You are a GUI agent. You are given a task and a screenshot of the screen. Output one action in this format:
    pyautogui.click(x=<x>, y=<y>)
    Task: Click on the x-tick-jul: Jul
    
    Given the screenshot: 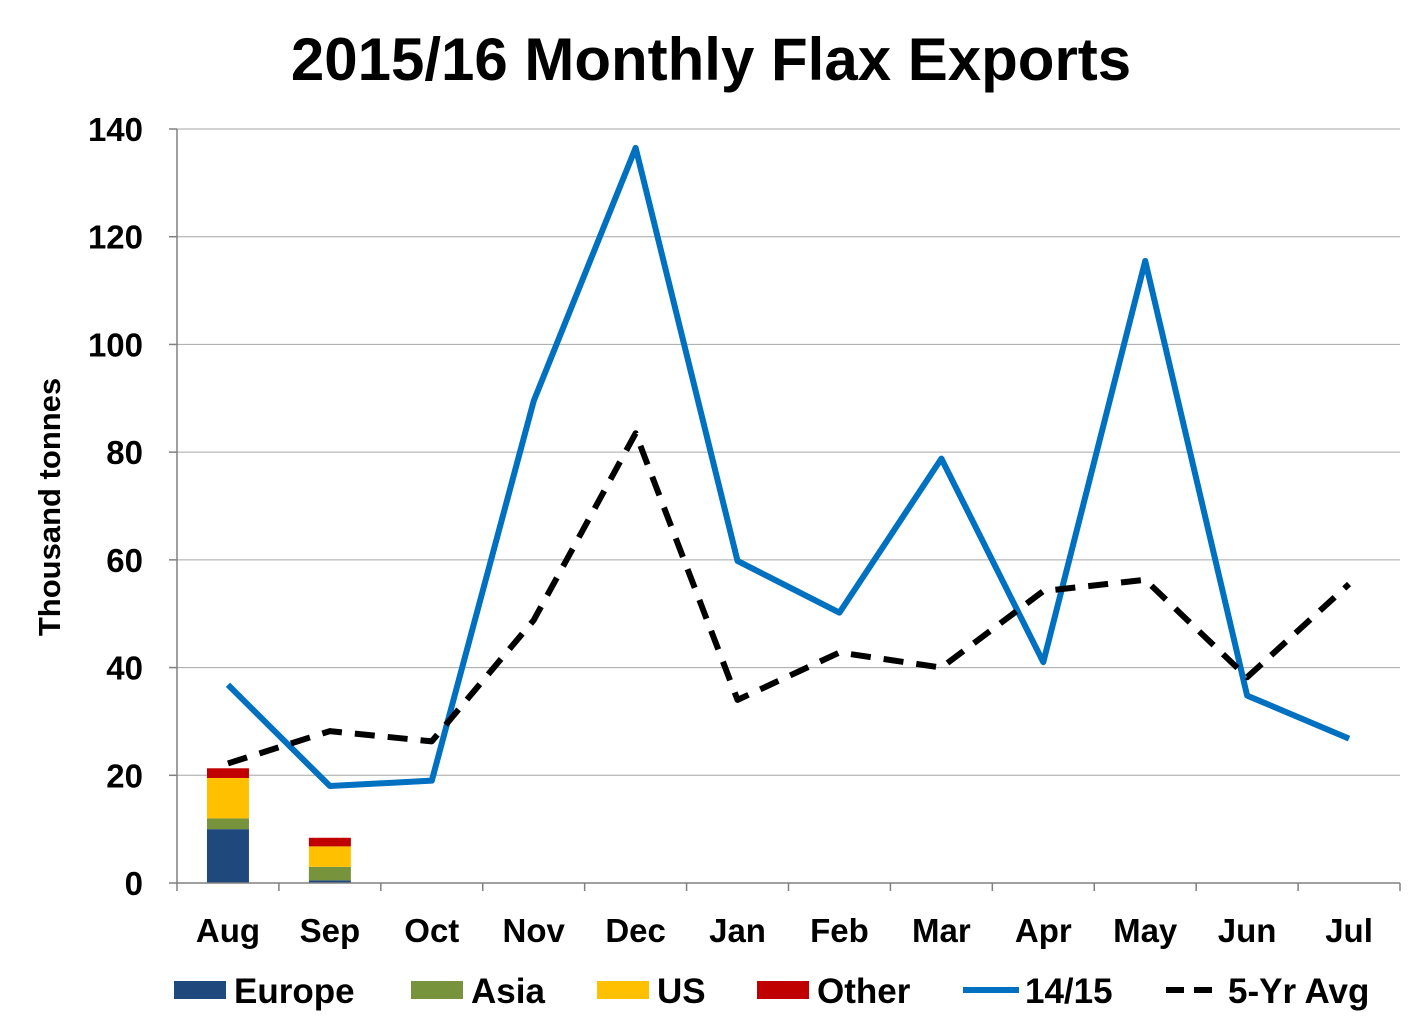 What is the action you would take?
    pyautogui.click(x=1349, y=930)
    